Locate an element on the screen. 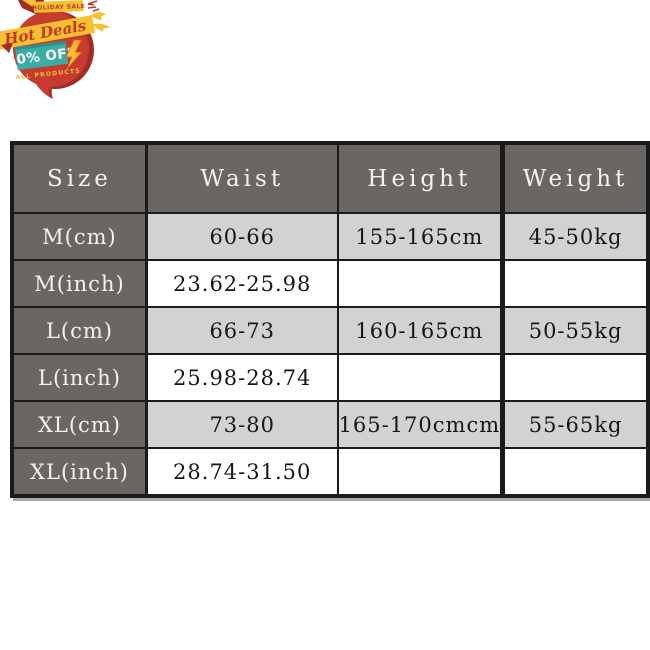  cell-weight: 55-65kg is located at coordinates (575, 424).